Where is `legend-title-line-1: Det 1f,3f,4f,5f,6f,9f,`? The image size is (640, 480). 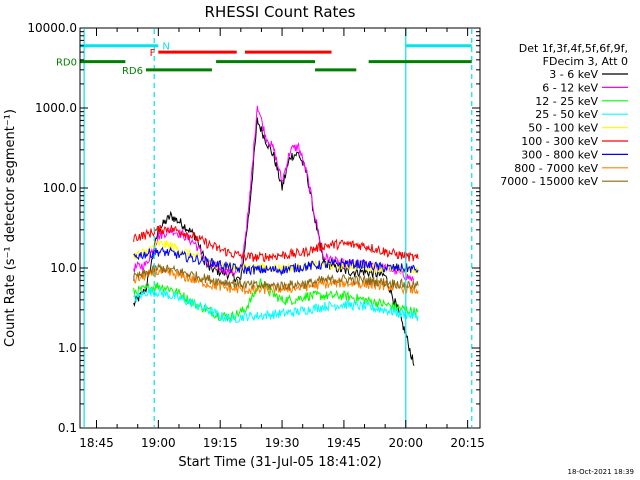 legend-title-line-1: Det 1f,3f,4f,5f,6f,9f, is located at coordinates (573, 48).